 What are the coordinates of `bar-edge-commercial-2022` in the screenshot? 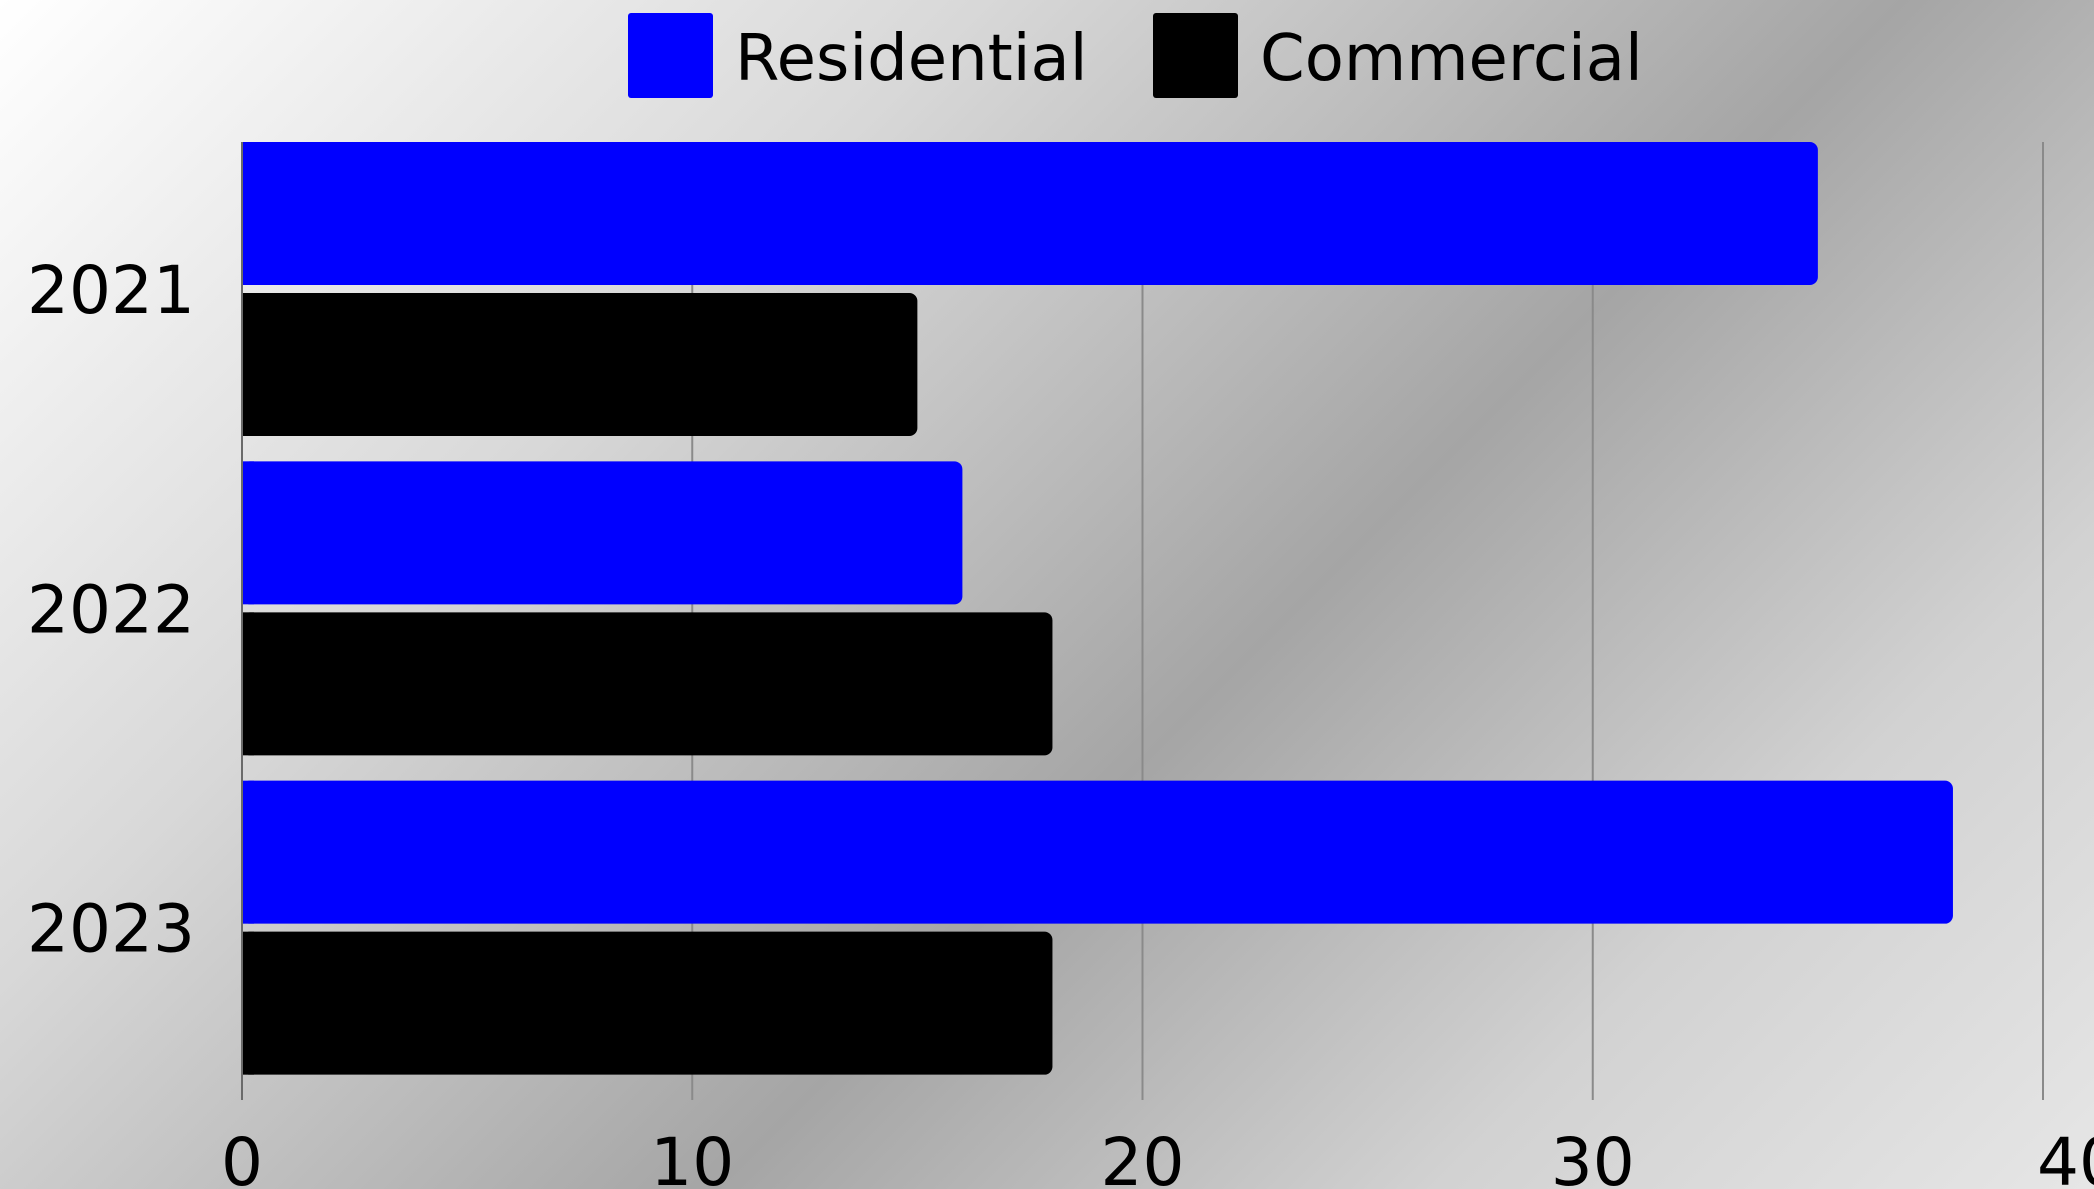 It's located at (248, 684).